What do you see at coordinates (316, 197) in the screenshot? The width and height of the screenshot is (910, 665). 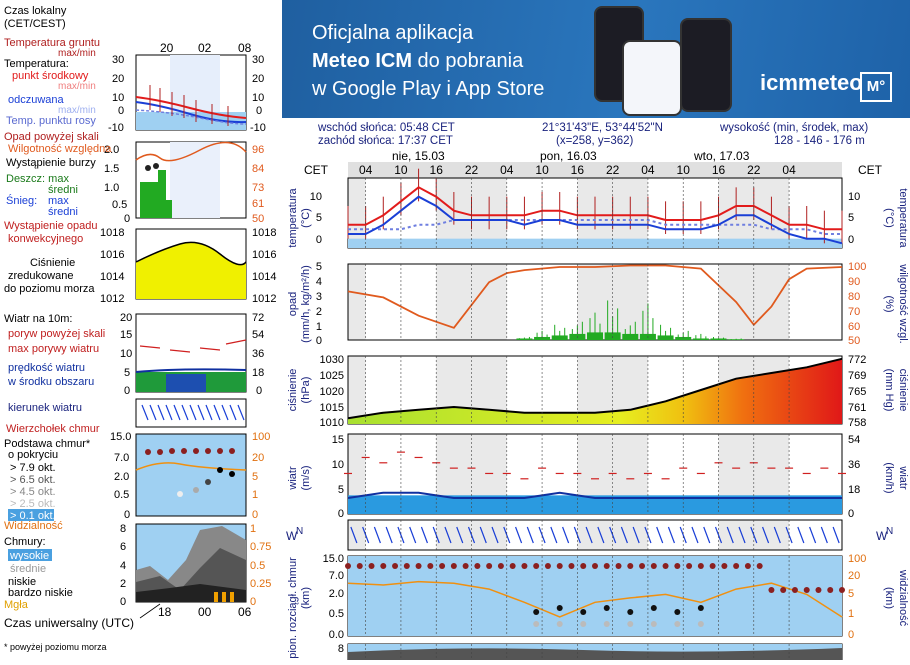 I see `temp-tick-10: 10` at bounding box center [316, 197].